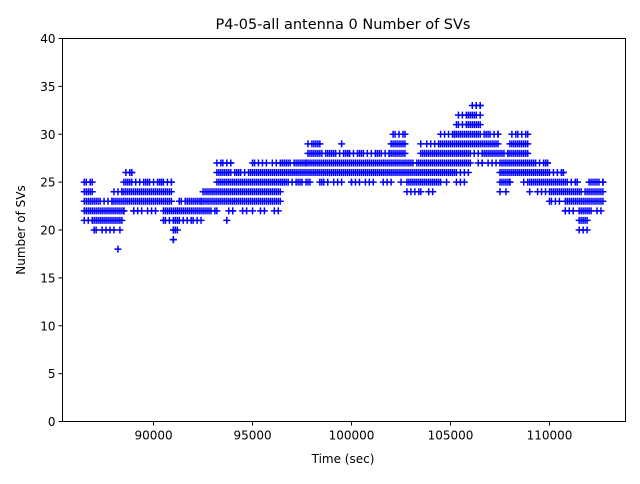 The image size is (640, 484). I want to click on y-tick-label: 10, so click(47, 326).